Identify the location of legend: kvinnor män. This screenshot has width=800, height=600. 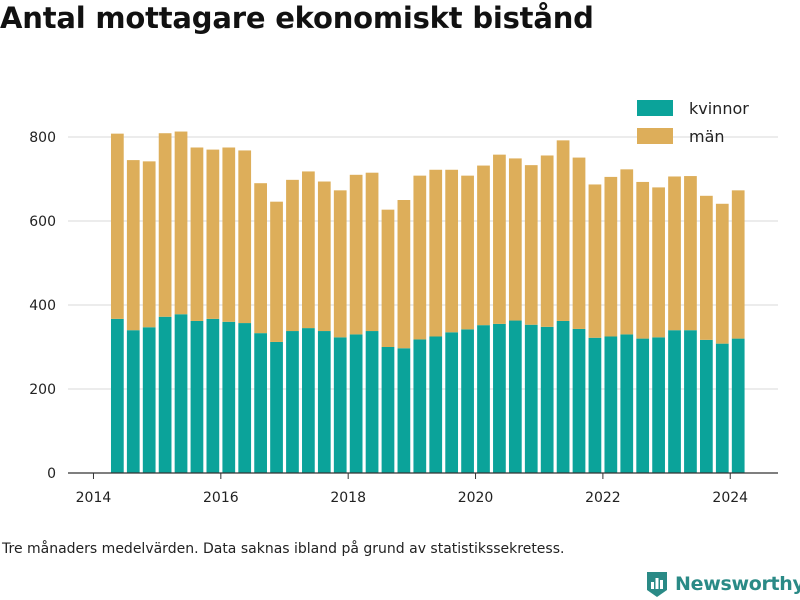
(693, 122).